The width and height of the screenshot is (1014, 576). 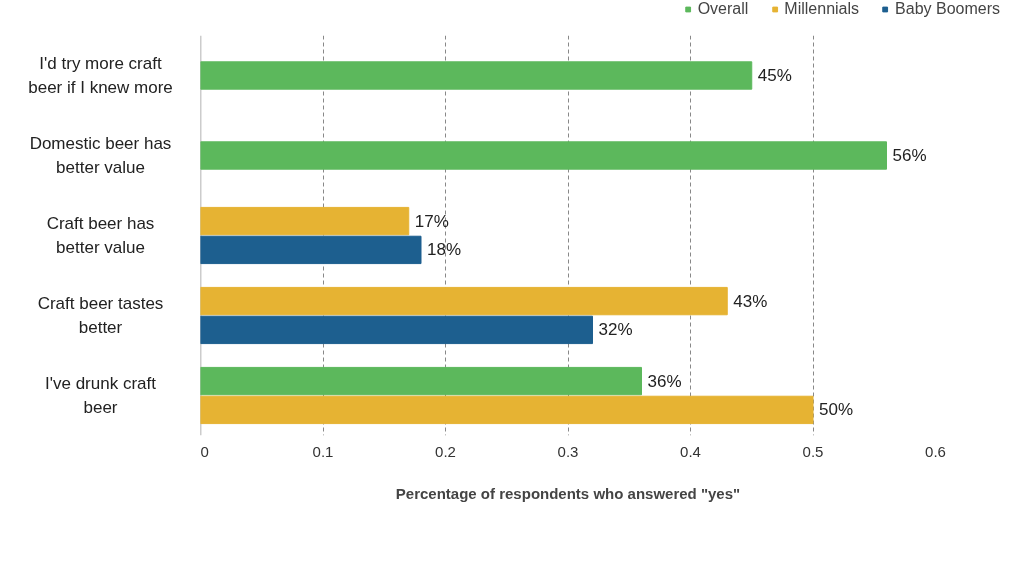 What do you see at coordinates (568, 493) in the screenshot?
I see `x-axis-title: Percentage of respondents who answered "yes"` at bounding box center [568, 493].